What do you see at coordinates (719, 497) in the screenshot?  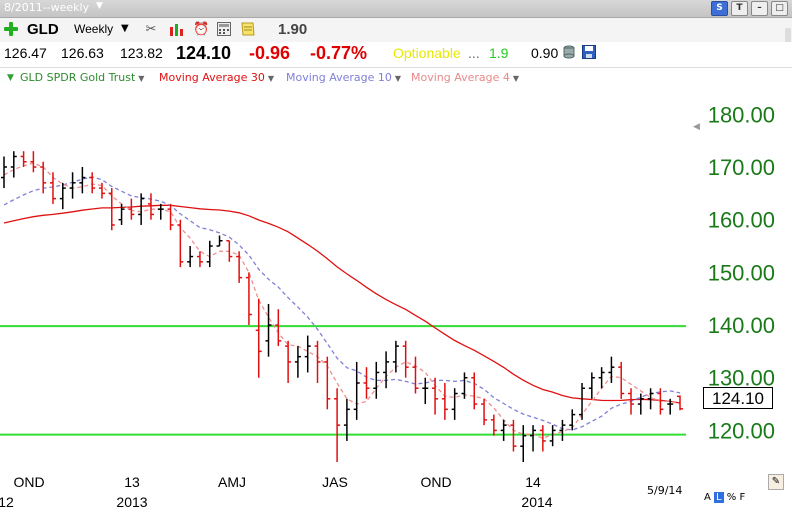 I see `scale-l: L` at bounding box center [719, 497].